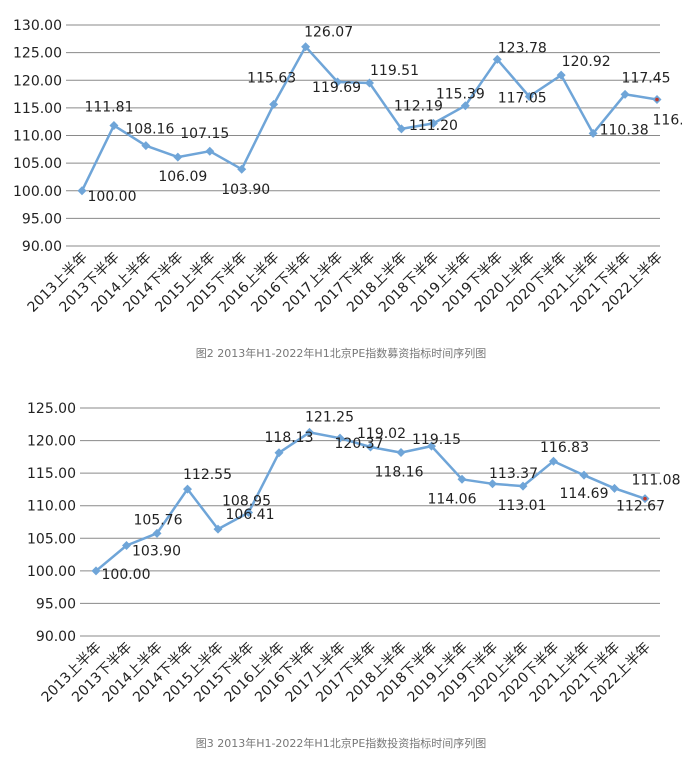 This screenshot has width=682, height=757. Describe the element at coordinates (433, 126) in the screenshot. I see `data-label: 111.20` at that location.